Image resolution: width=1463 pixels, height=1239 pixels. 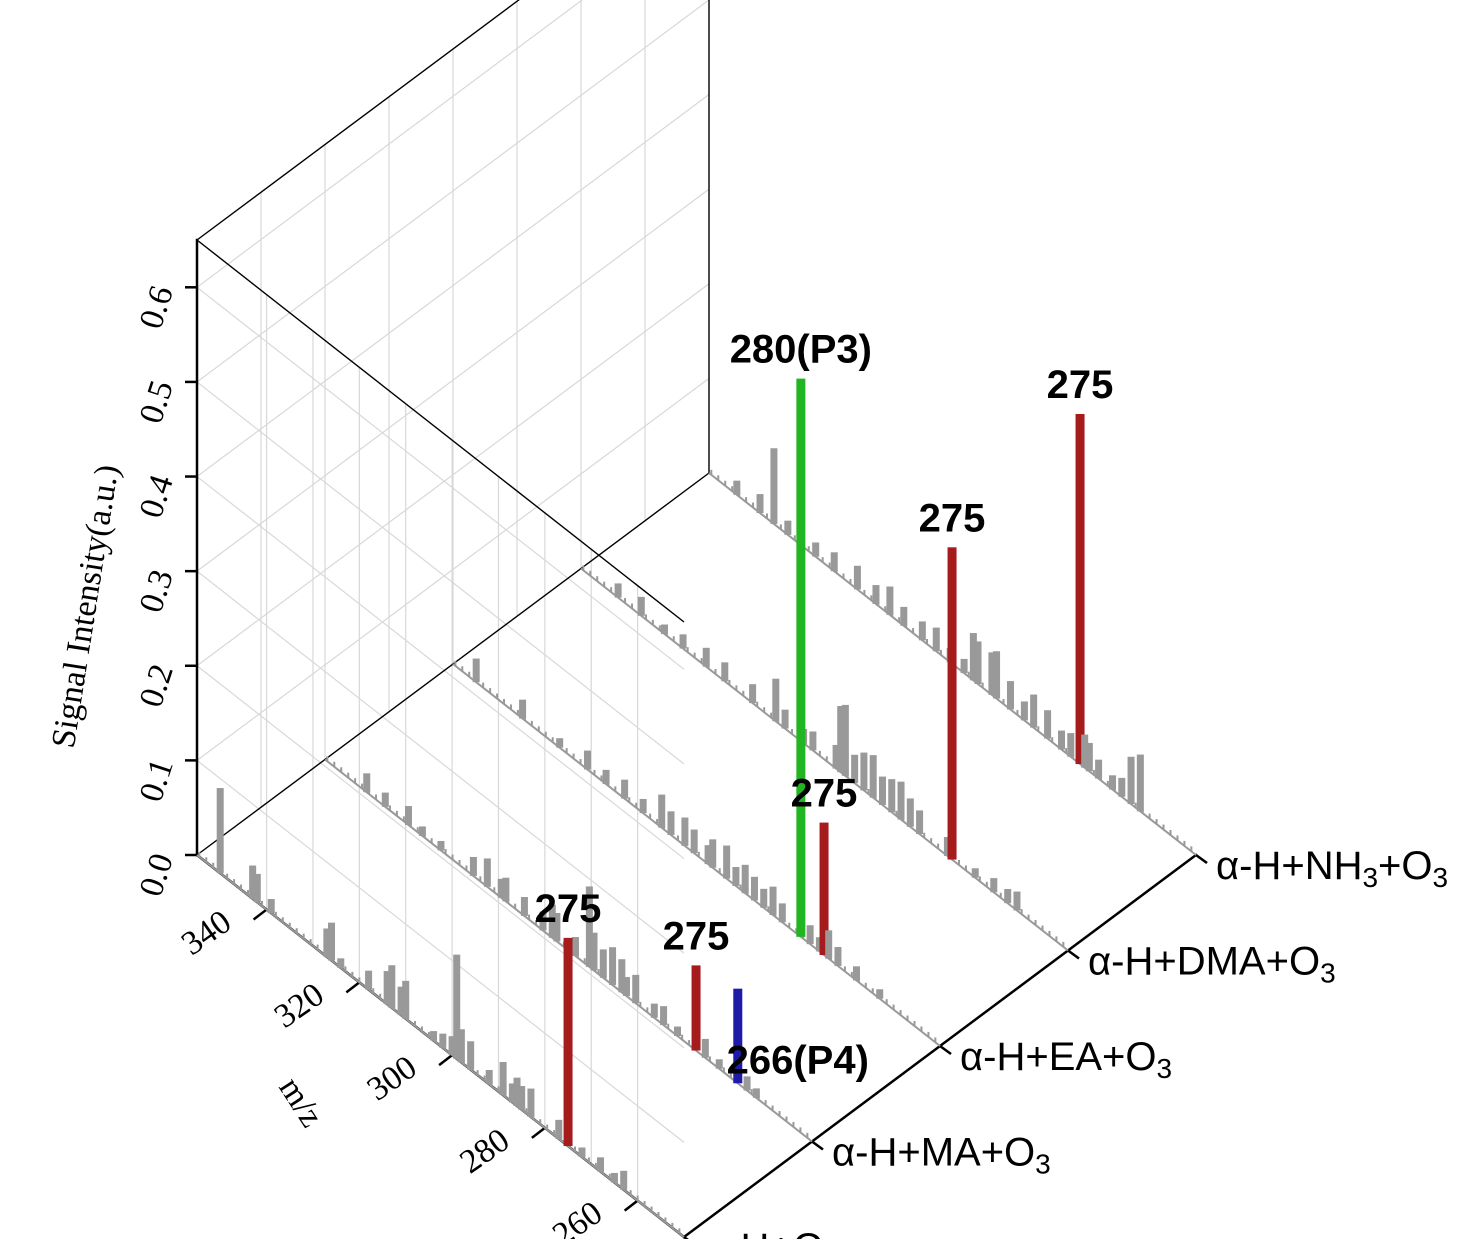 I want to click on mz-tick, so click(x=631, y=1205).